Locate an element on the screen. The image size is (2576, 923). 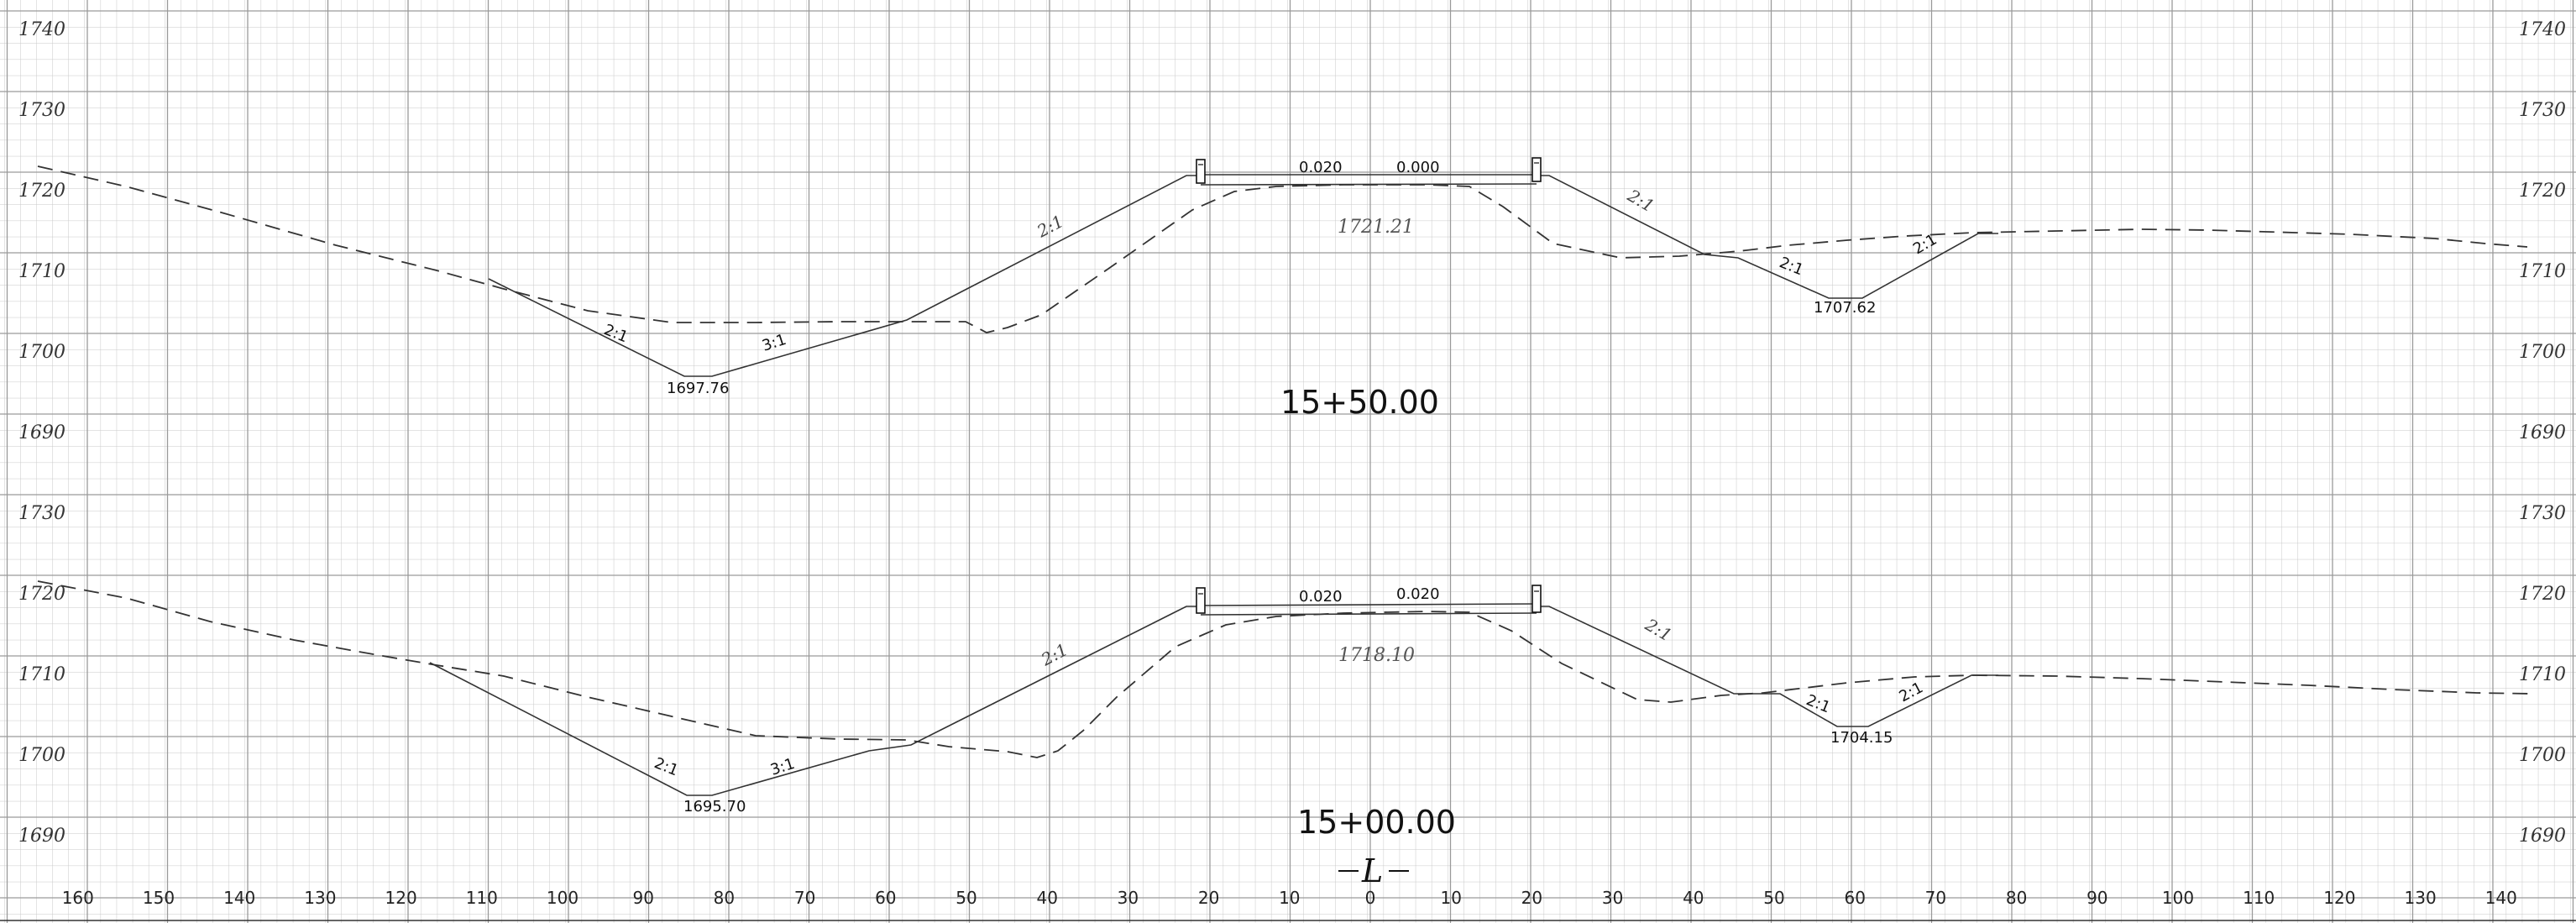
station-label: 15+50.00 is located at coordinates (1359, 402).